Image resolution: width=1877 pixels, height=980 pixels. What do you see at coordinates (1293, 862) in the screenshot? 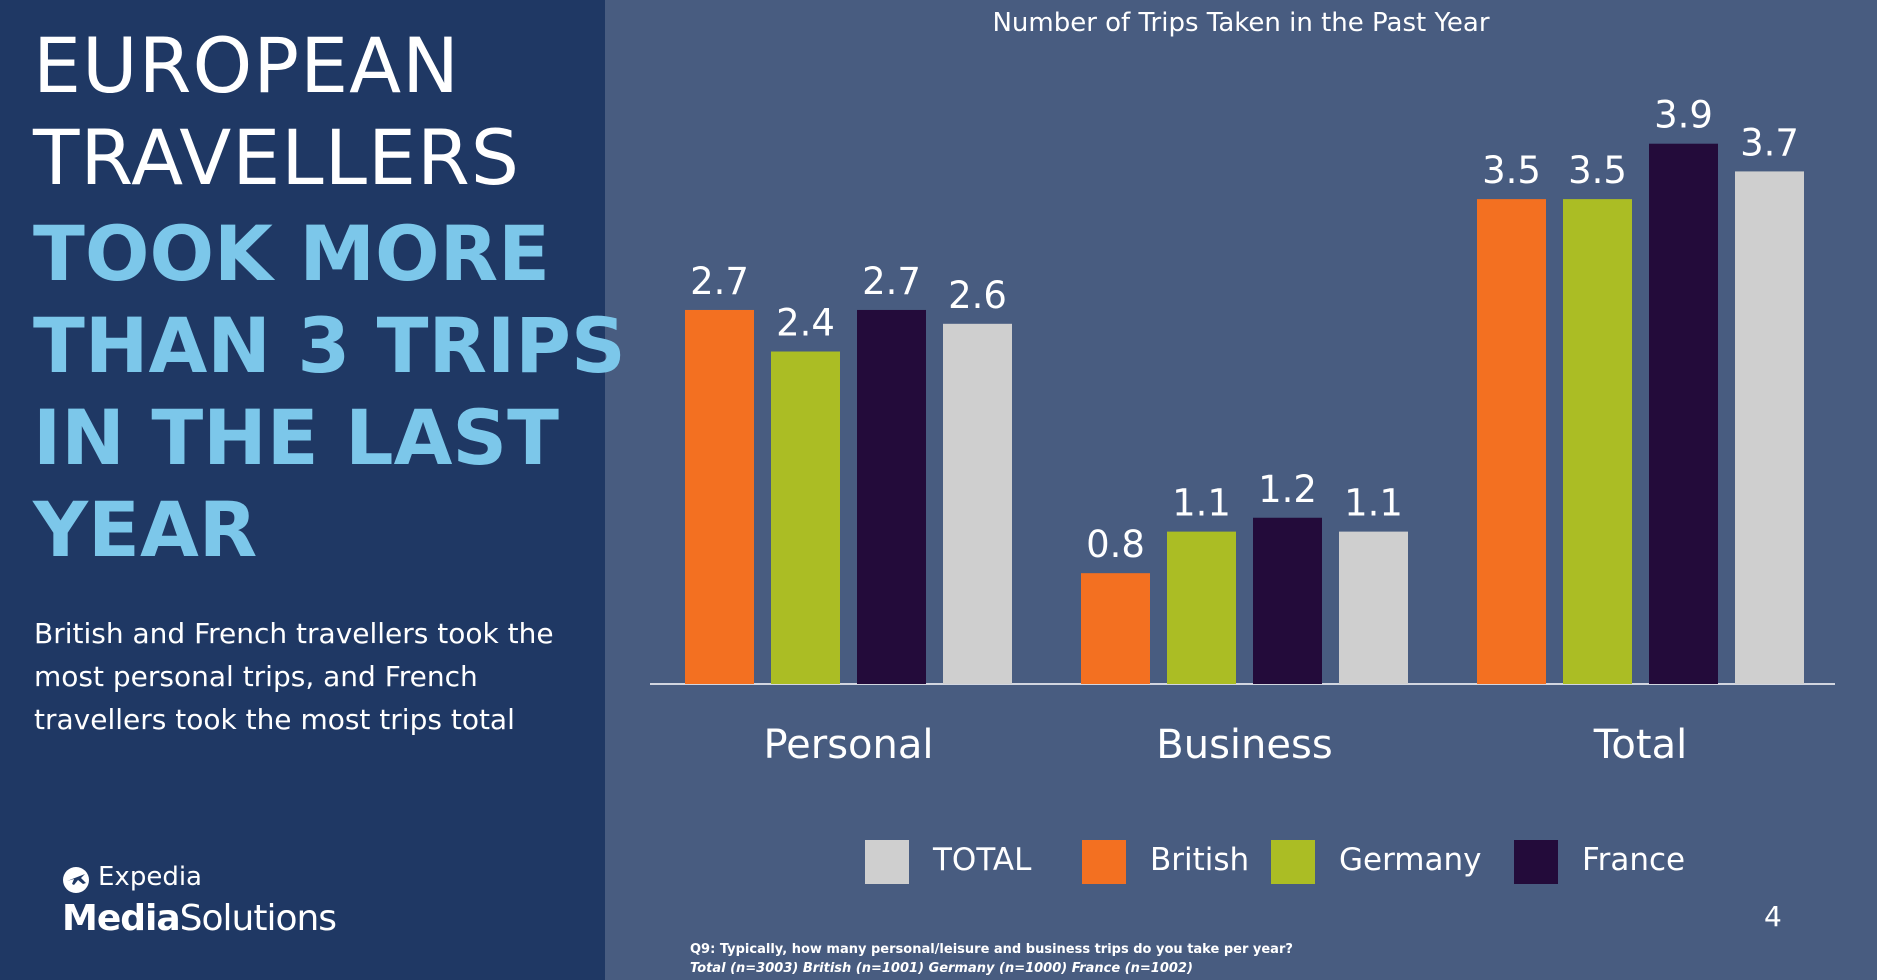
I see `legend-swatch-germany` at bounding box center [1293, 862].